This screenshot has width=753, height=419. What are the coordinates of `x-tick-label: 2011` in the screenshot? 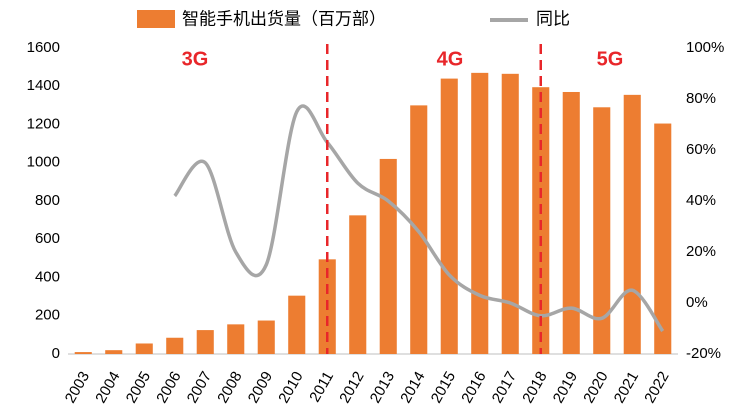 It's located at (321, 387).